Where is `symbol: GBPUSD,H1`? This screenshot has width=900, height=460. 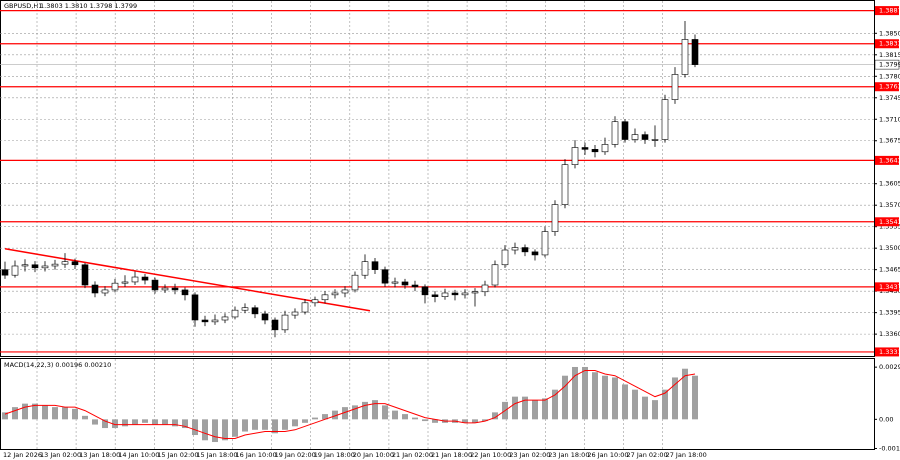
symbol: GBPUSD,H1 is located at coordinates (23, 6).